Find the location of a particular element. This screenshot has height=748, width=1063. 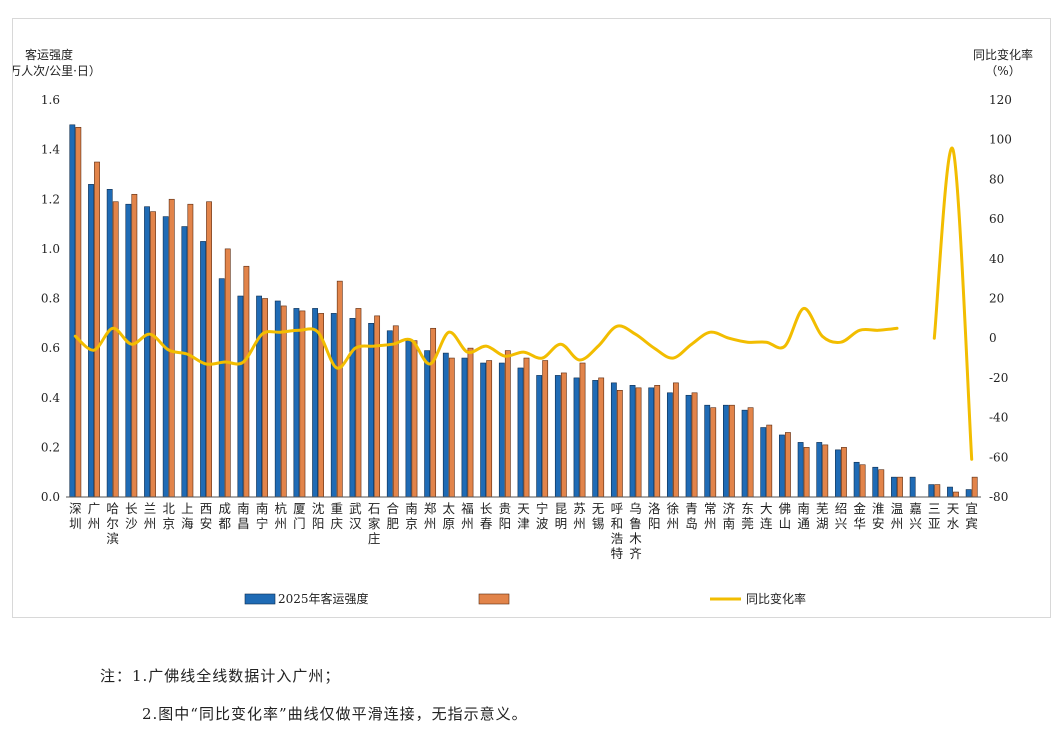

left-tick-label: 1.6 is located at coordinates (50, 100).